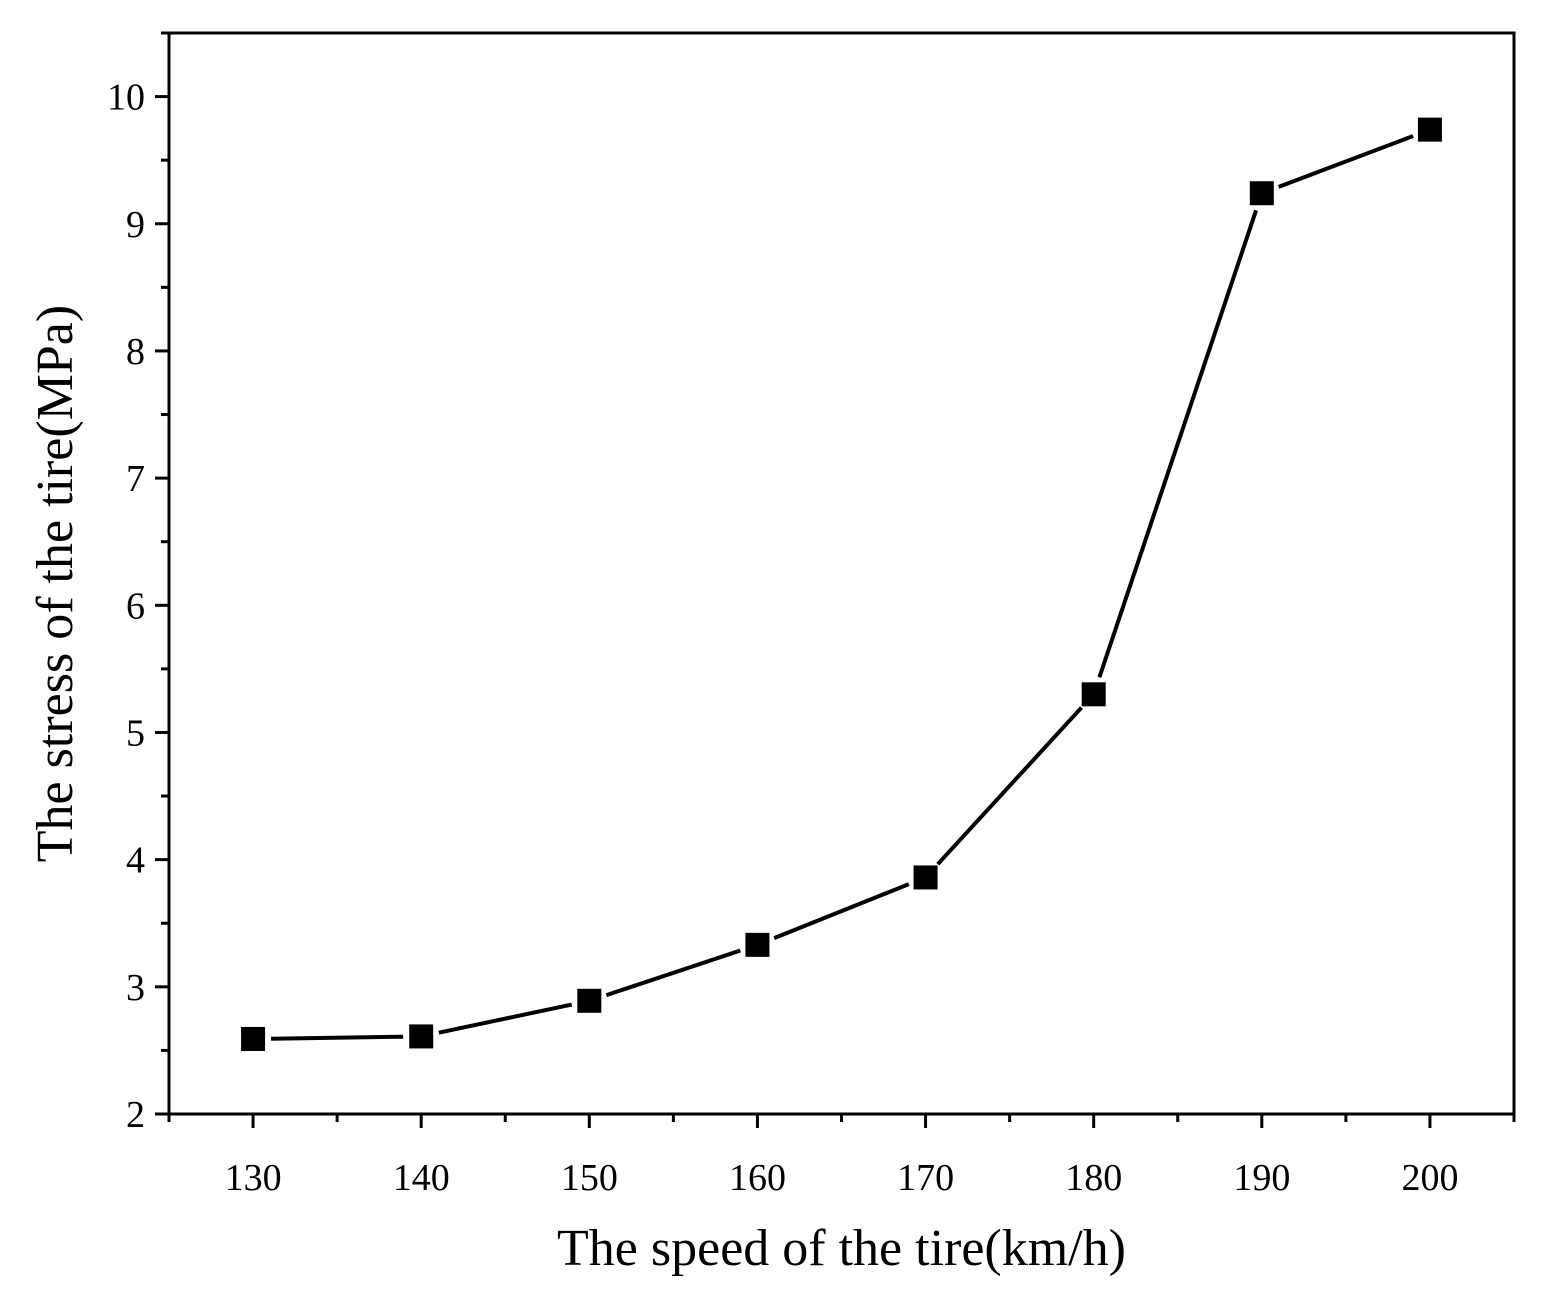 The image size is (1556, 1302). I want to click on y-axis-title: The stress of the tire(MPa), so click(55, 583).